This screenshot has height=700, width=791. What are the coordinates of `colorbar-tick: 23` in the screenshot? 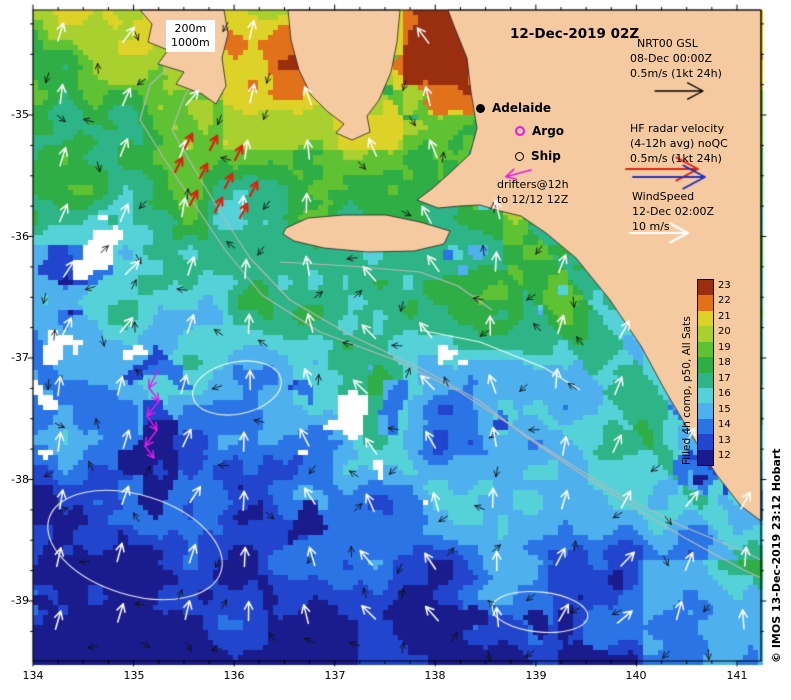 It's located at (724, 285).